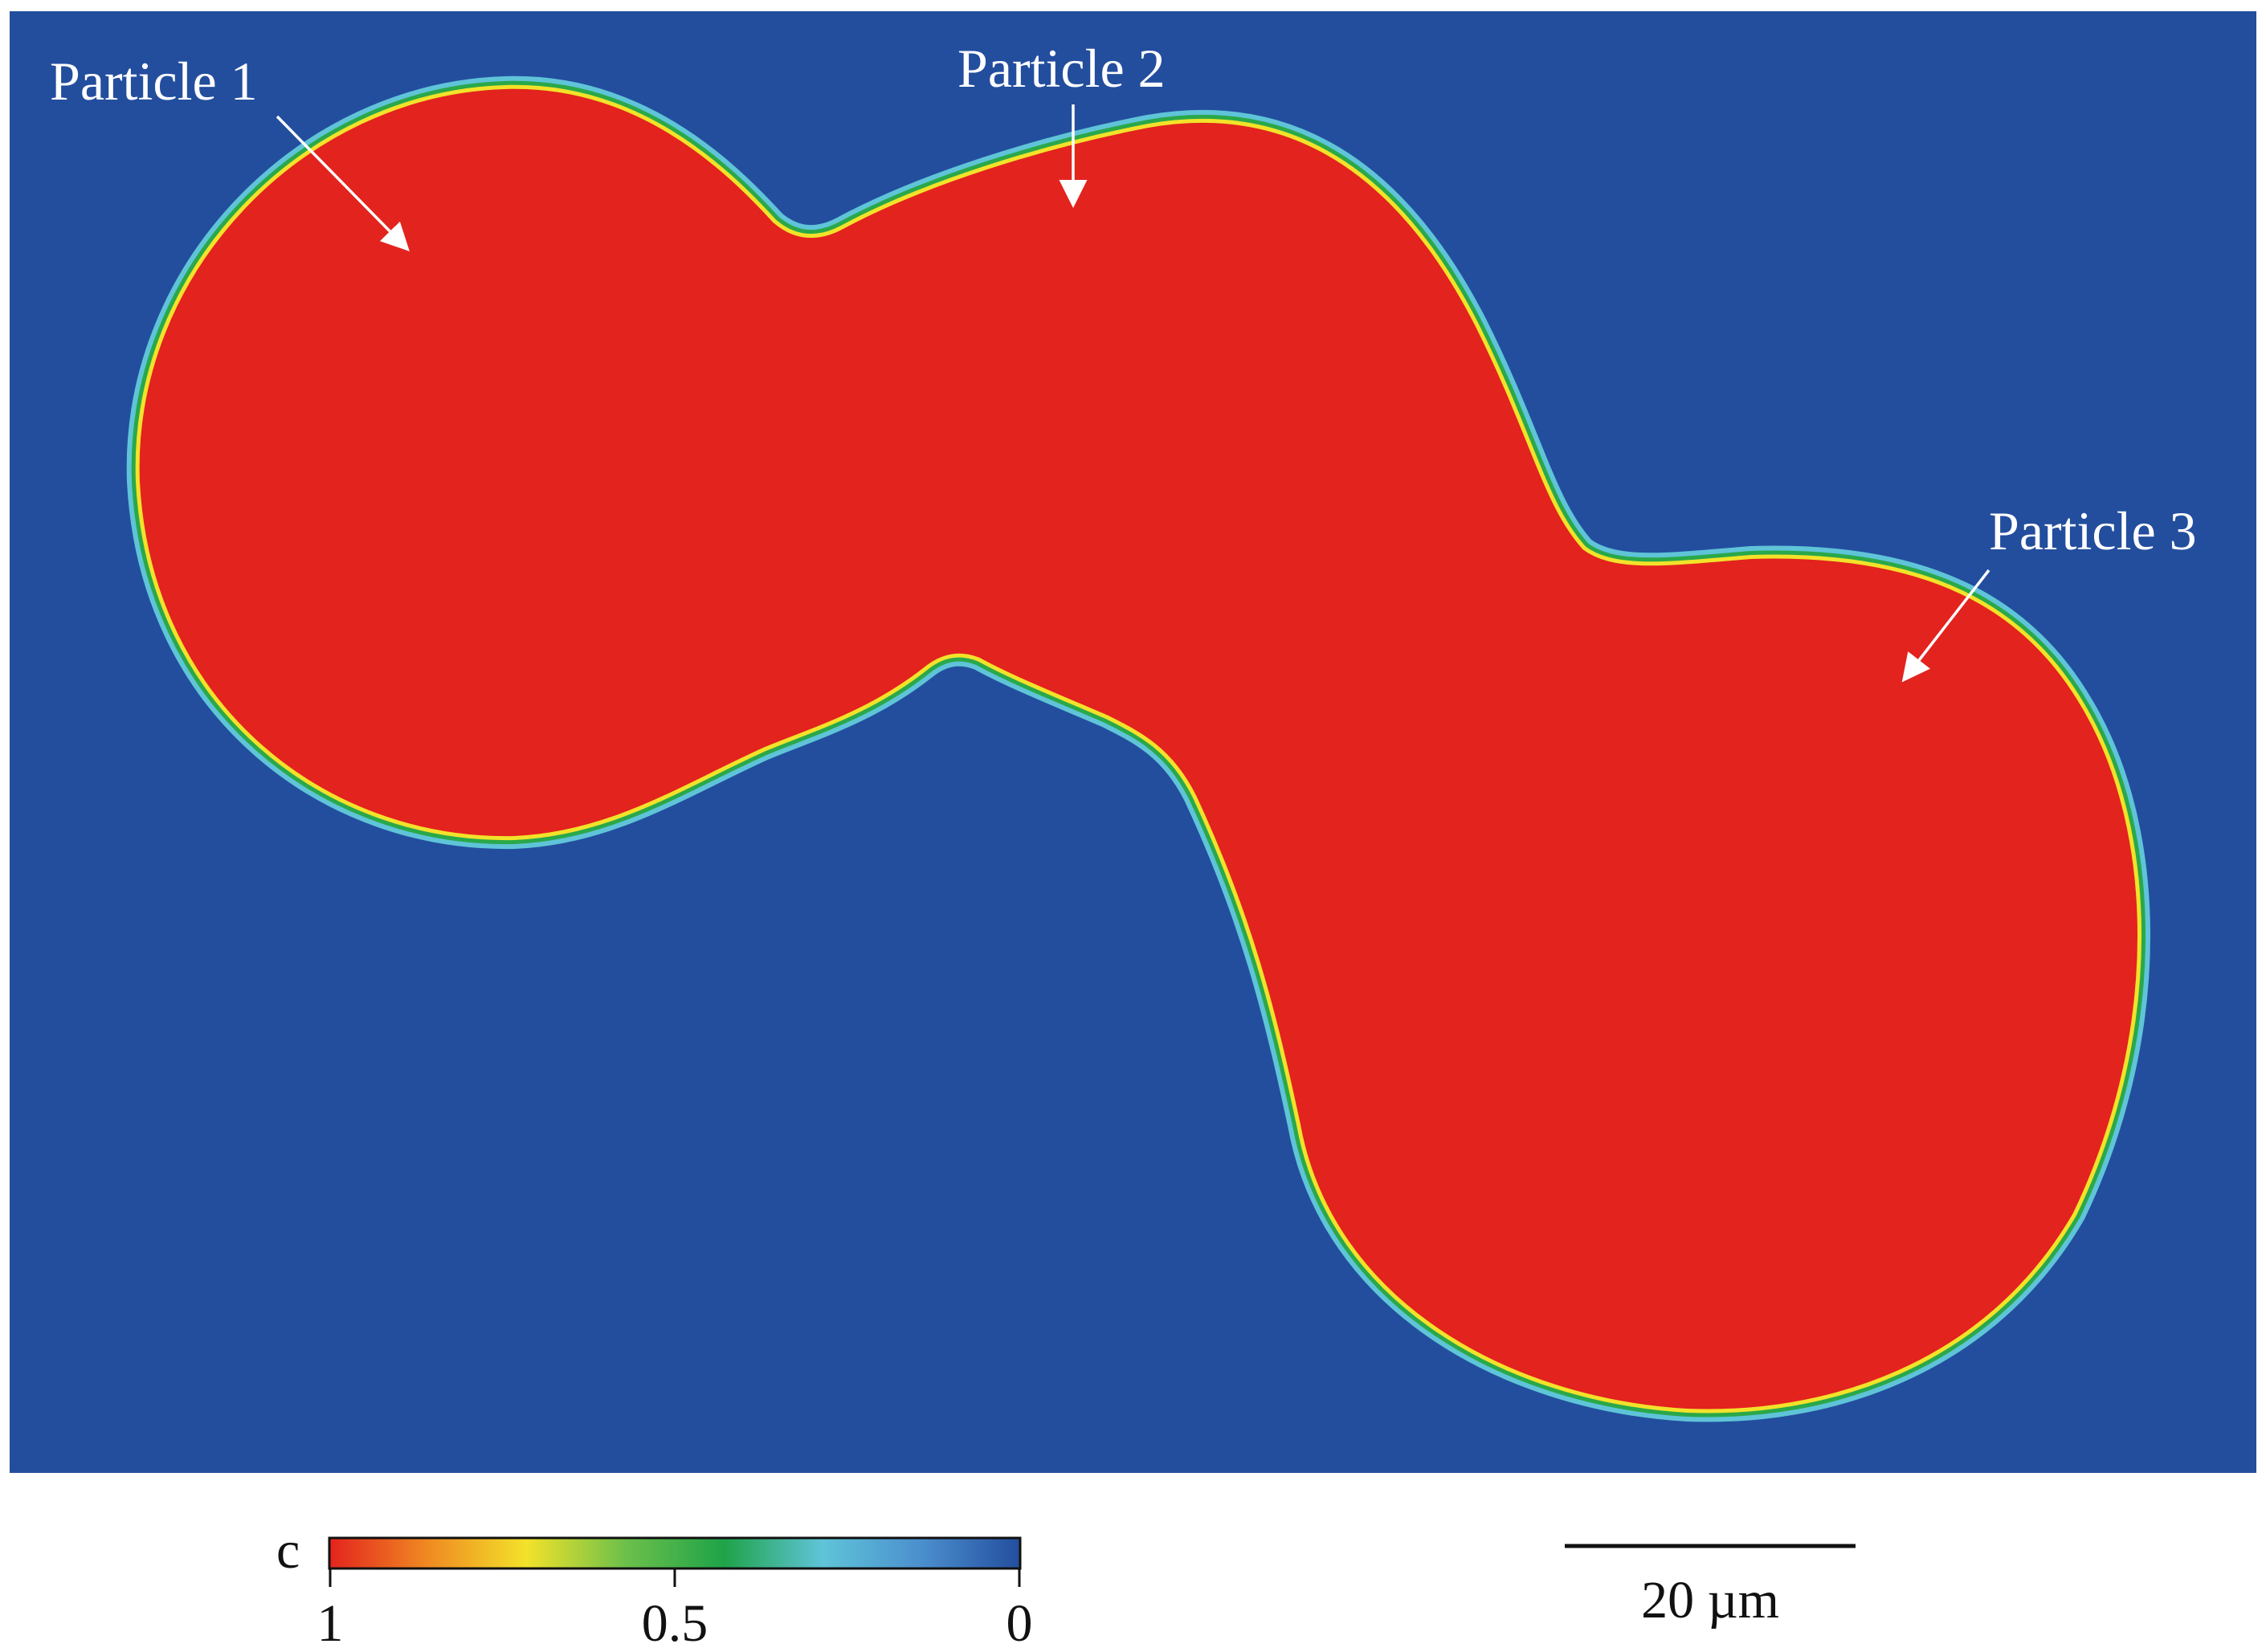 Image resolution: width=2266 pixels, height=1652 pixels. I want to click on particle-1-annotation: Particle 1, so click(230, 151).